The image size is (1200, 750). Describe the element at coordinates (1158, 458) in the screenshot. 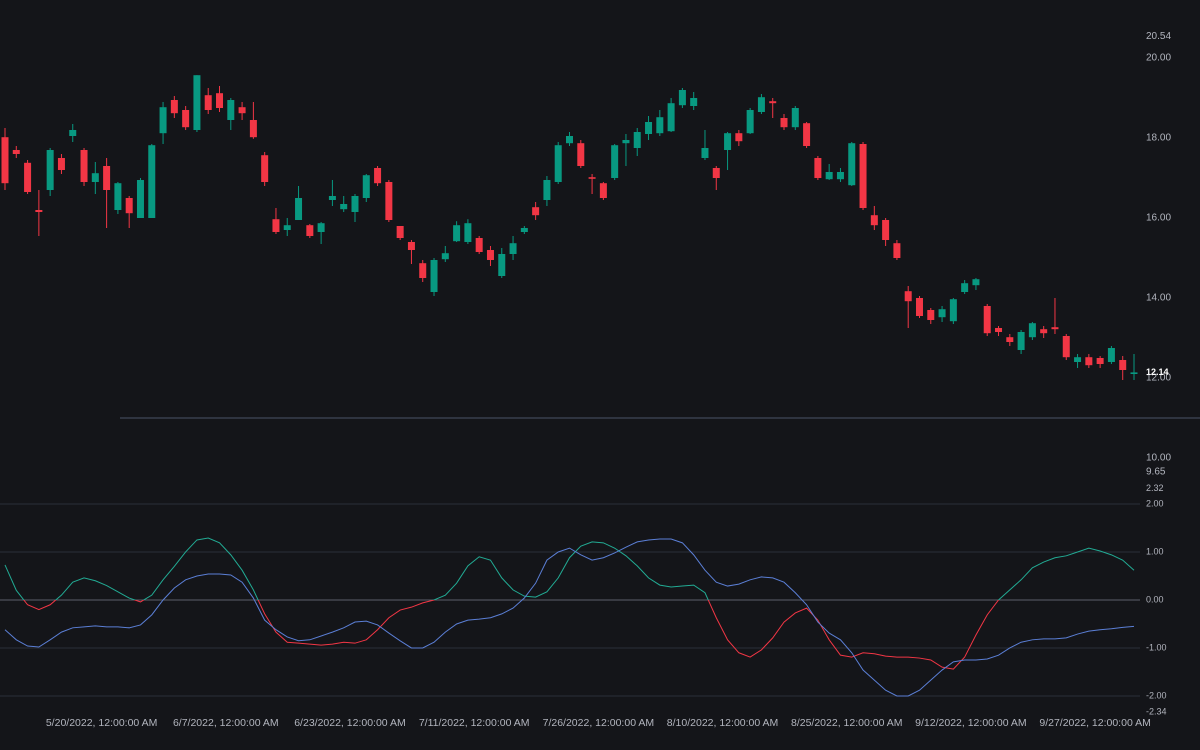

I see `y-tick-label: 10.00` at that location.